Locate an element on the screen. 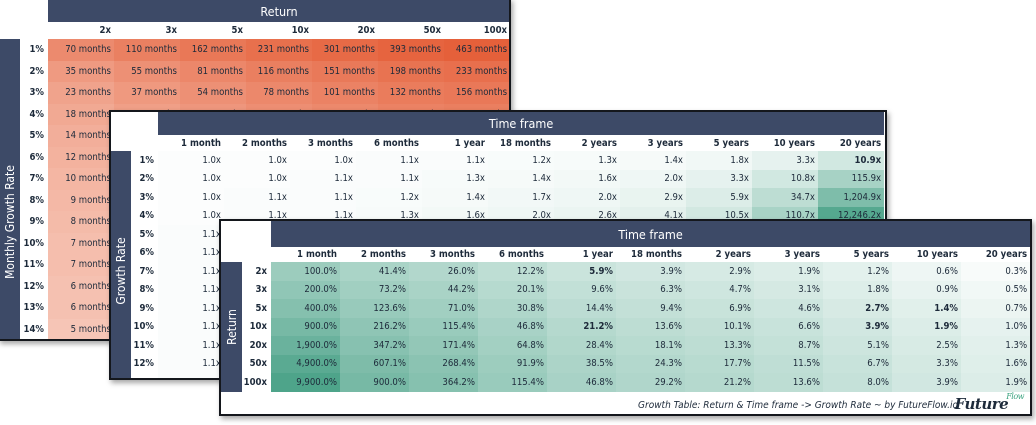 The image size is (1036, 425). table-row: 11% 1.1x is located at coordinates (497, 345).